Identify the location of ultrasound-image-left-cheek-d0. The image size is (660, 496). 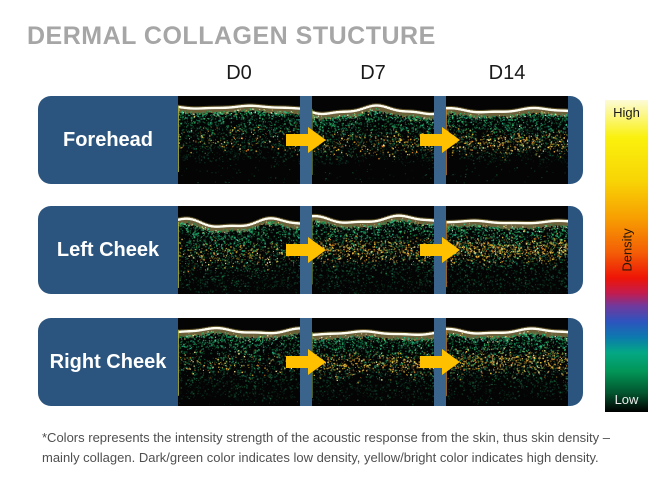
(239, 250).